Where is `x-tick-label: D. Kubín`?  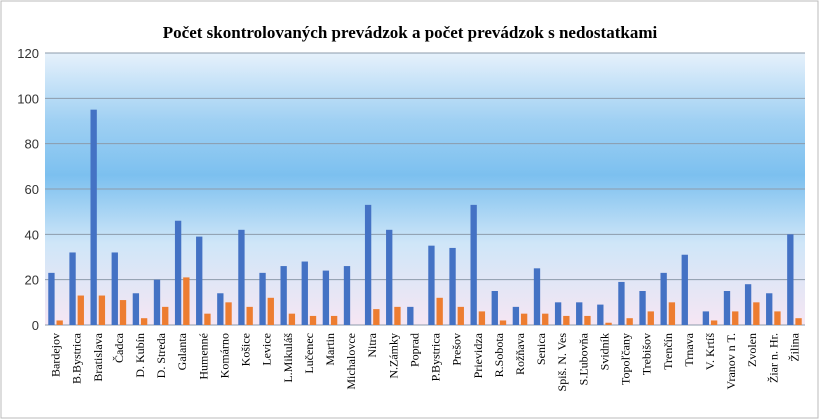
x-tick-label: D. Kubín is located at coordinates (140, 355).